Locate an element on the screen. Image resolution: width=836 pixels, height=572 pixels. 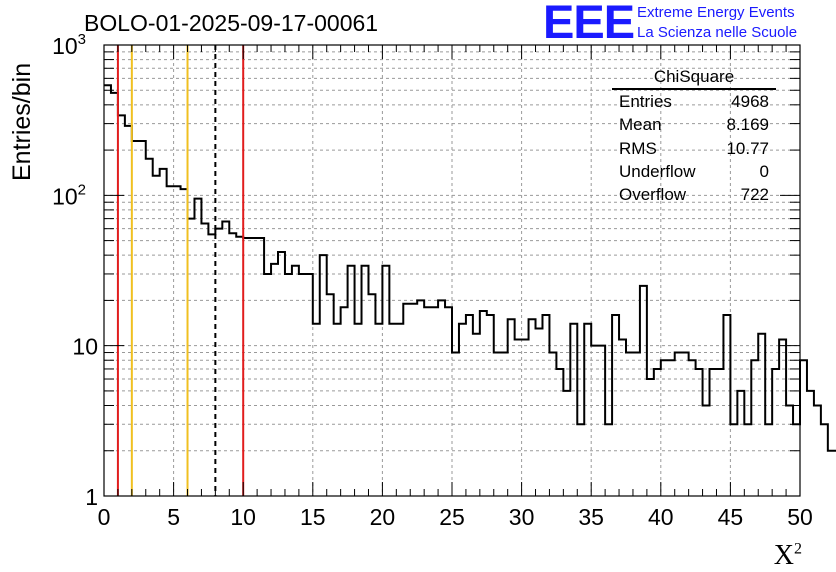
stats-value: 0 is located at coordinates (764, 171).